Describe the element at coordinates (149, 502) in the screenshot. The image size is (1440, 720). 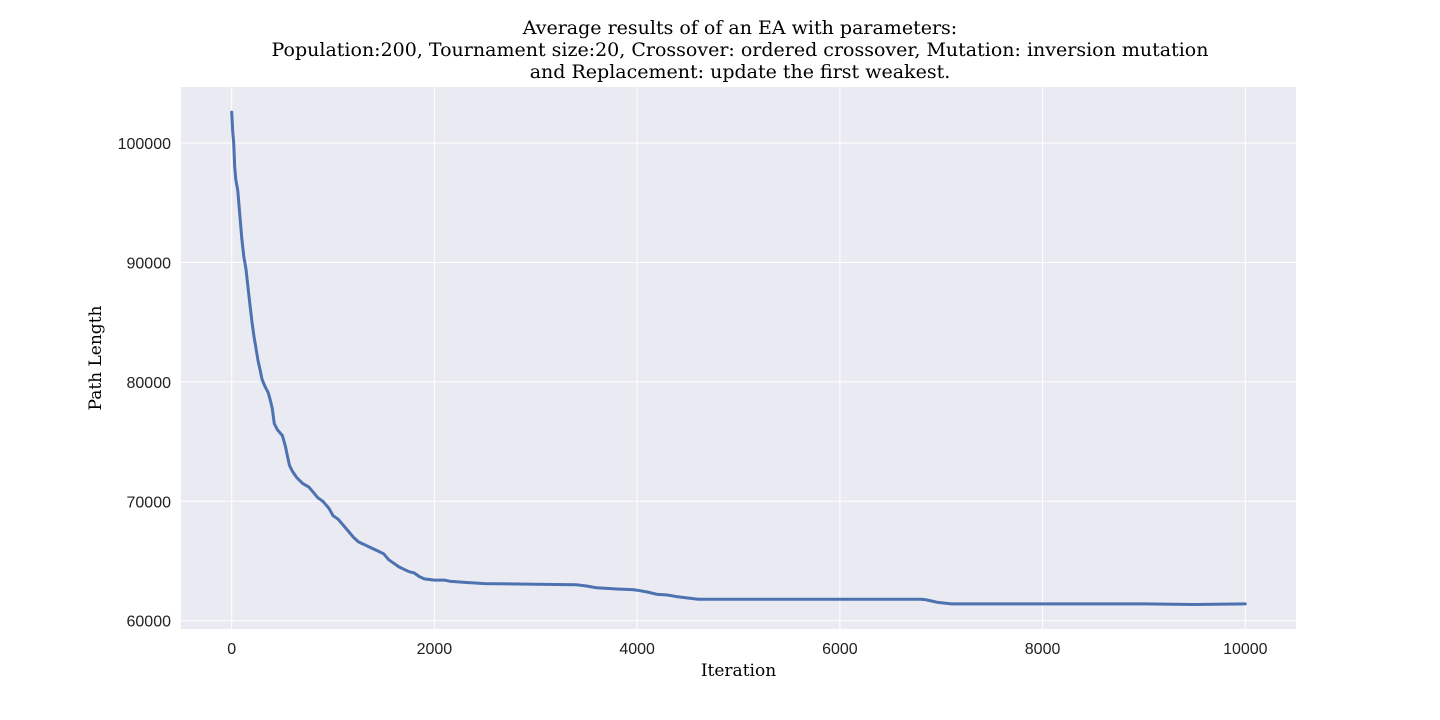
I see `y-tick-label: 70000` at that location.